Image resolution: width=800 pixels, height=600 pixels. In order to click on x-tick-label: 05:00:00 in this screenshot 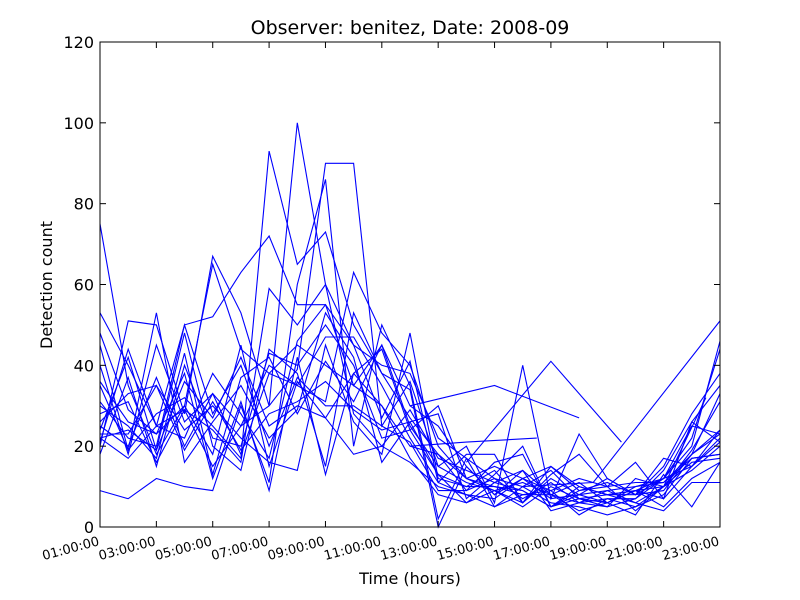, I will do `click(183, 549)`.